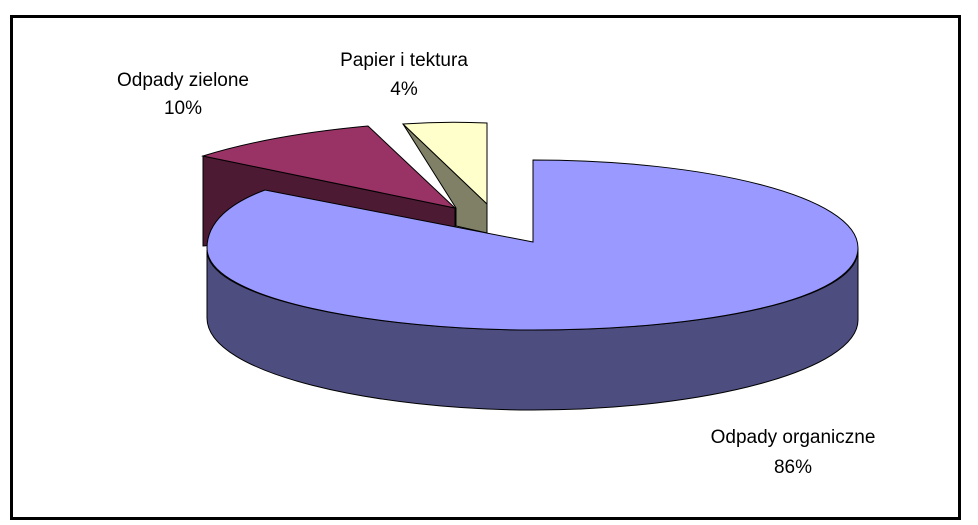 The width and height of the screenshot is (978, 525). I want to click on label-value-odpady-zielone: 10%, so click(183, 108).